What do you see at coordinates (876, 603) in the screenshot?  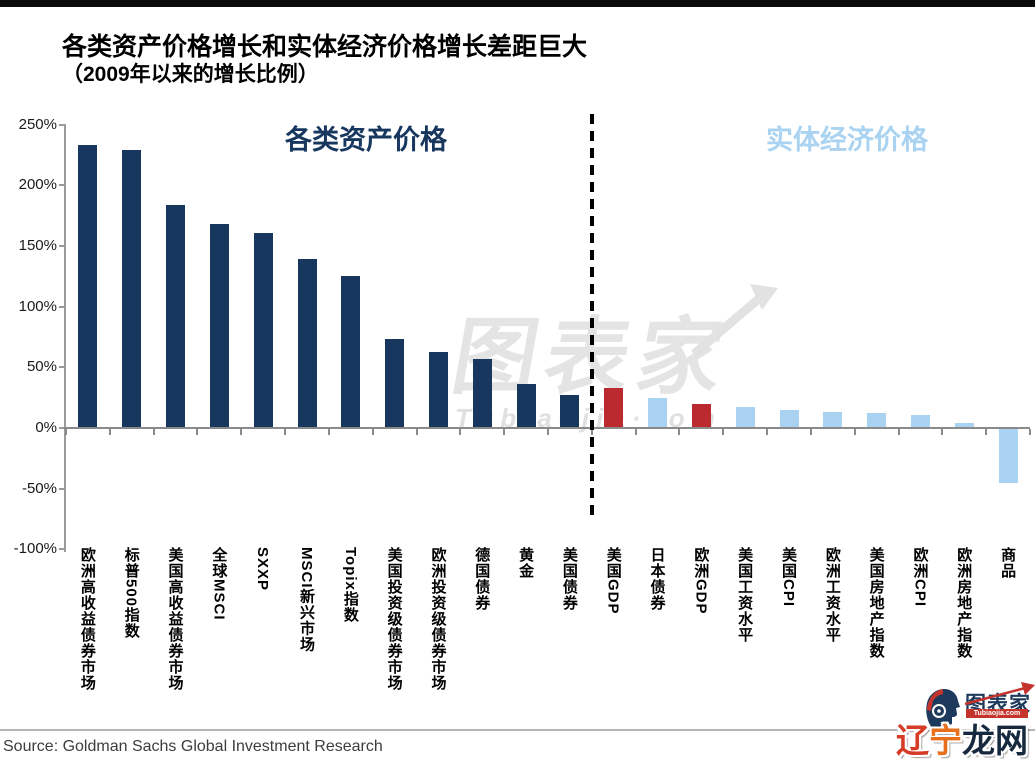 I see `x-axis-category-label: 美国房地产指数` at bounding box center [876, 603].